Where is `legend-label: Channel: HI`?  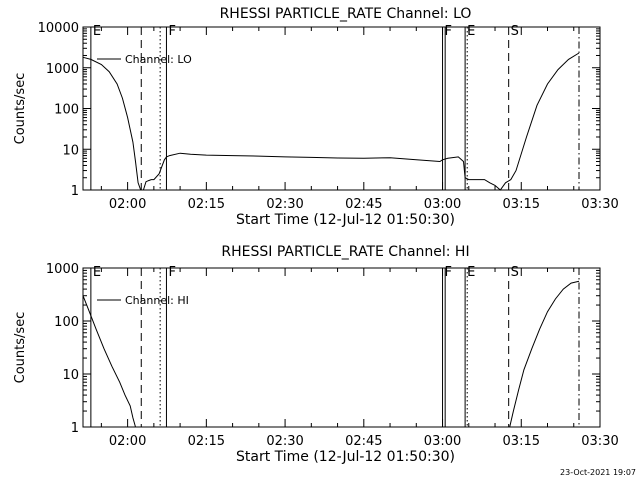 legend-label: Channel: HI is located at coordinates (157, 300).